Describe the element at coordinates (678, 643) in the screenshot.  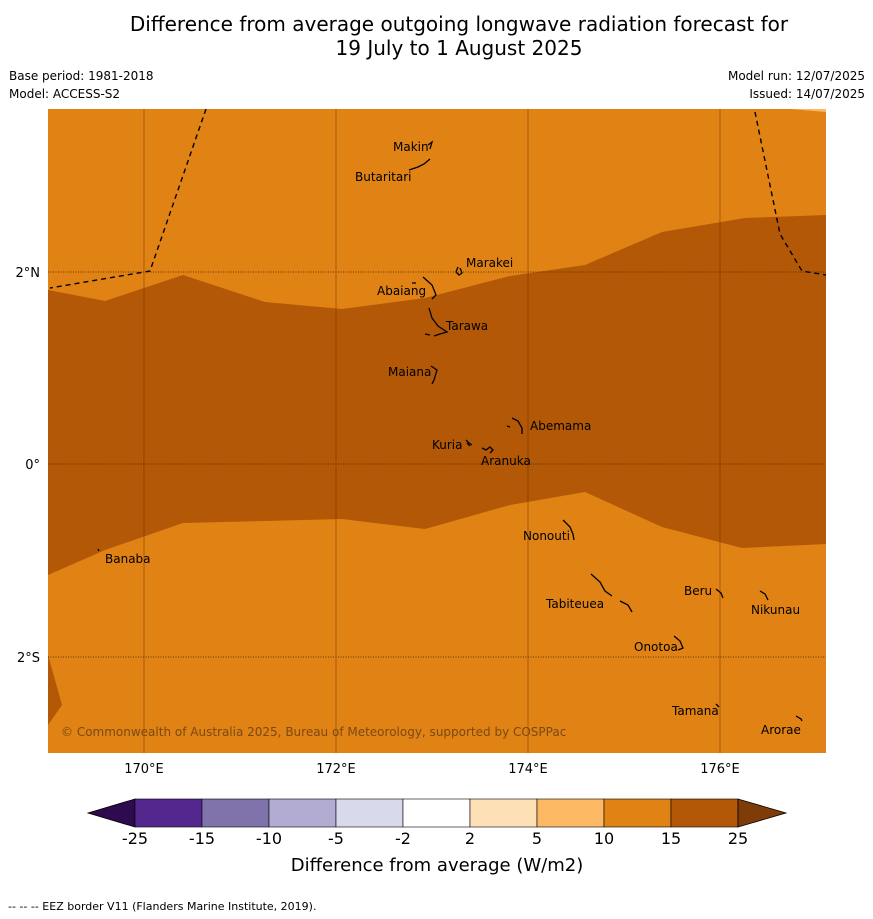
I see `island-onotoa` at that location.